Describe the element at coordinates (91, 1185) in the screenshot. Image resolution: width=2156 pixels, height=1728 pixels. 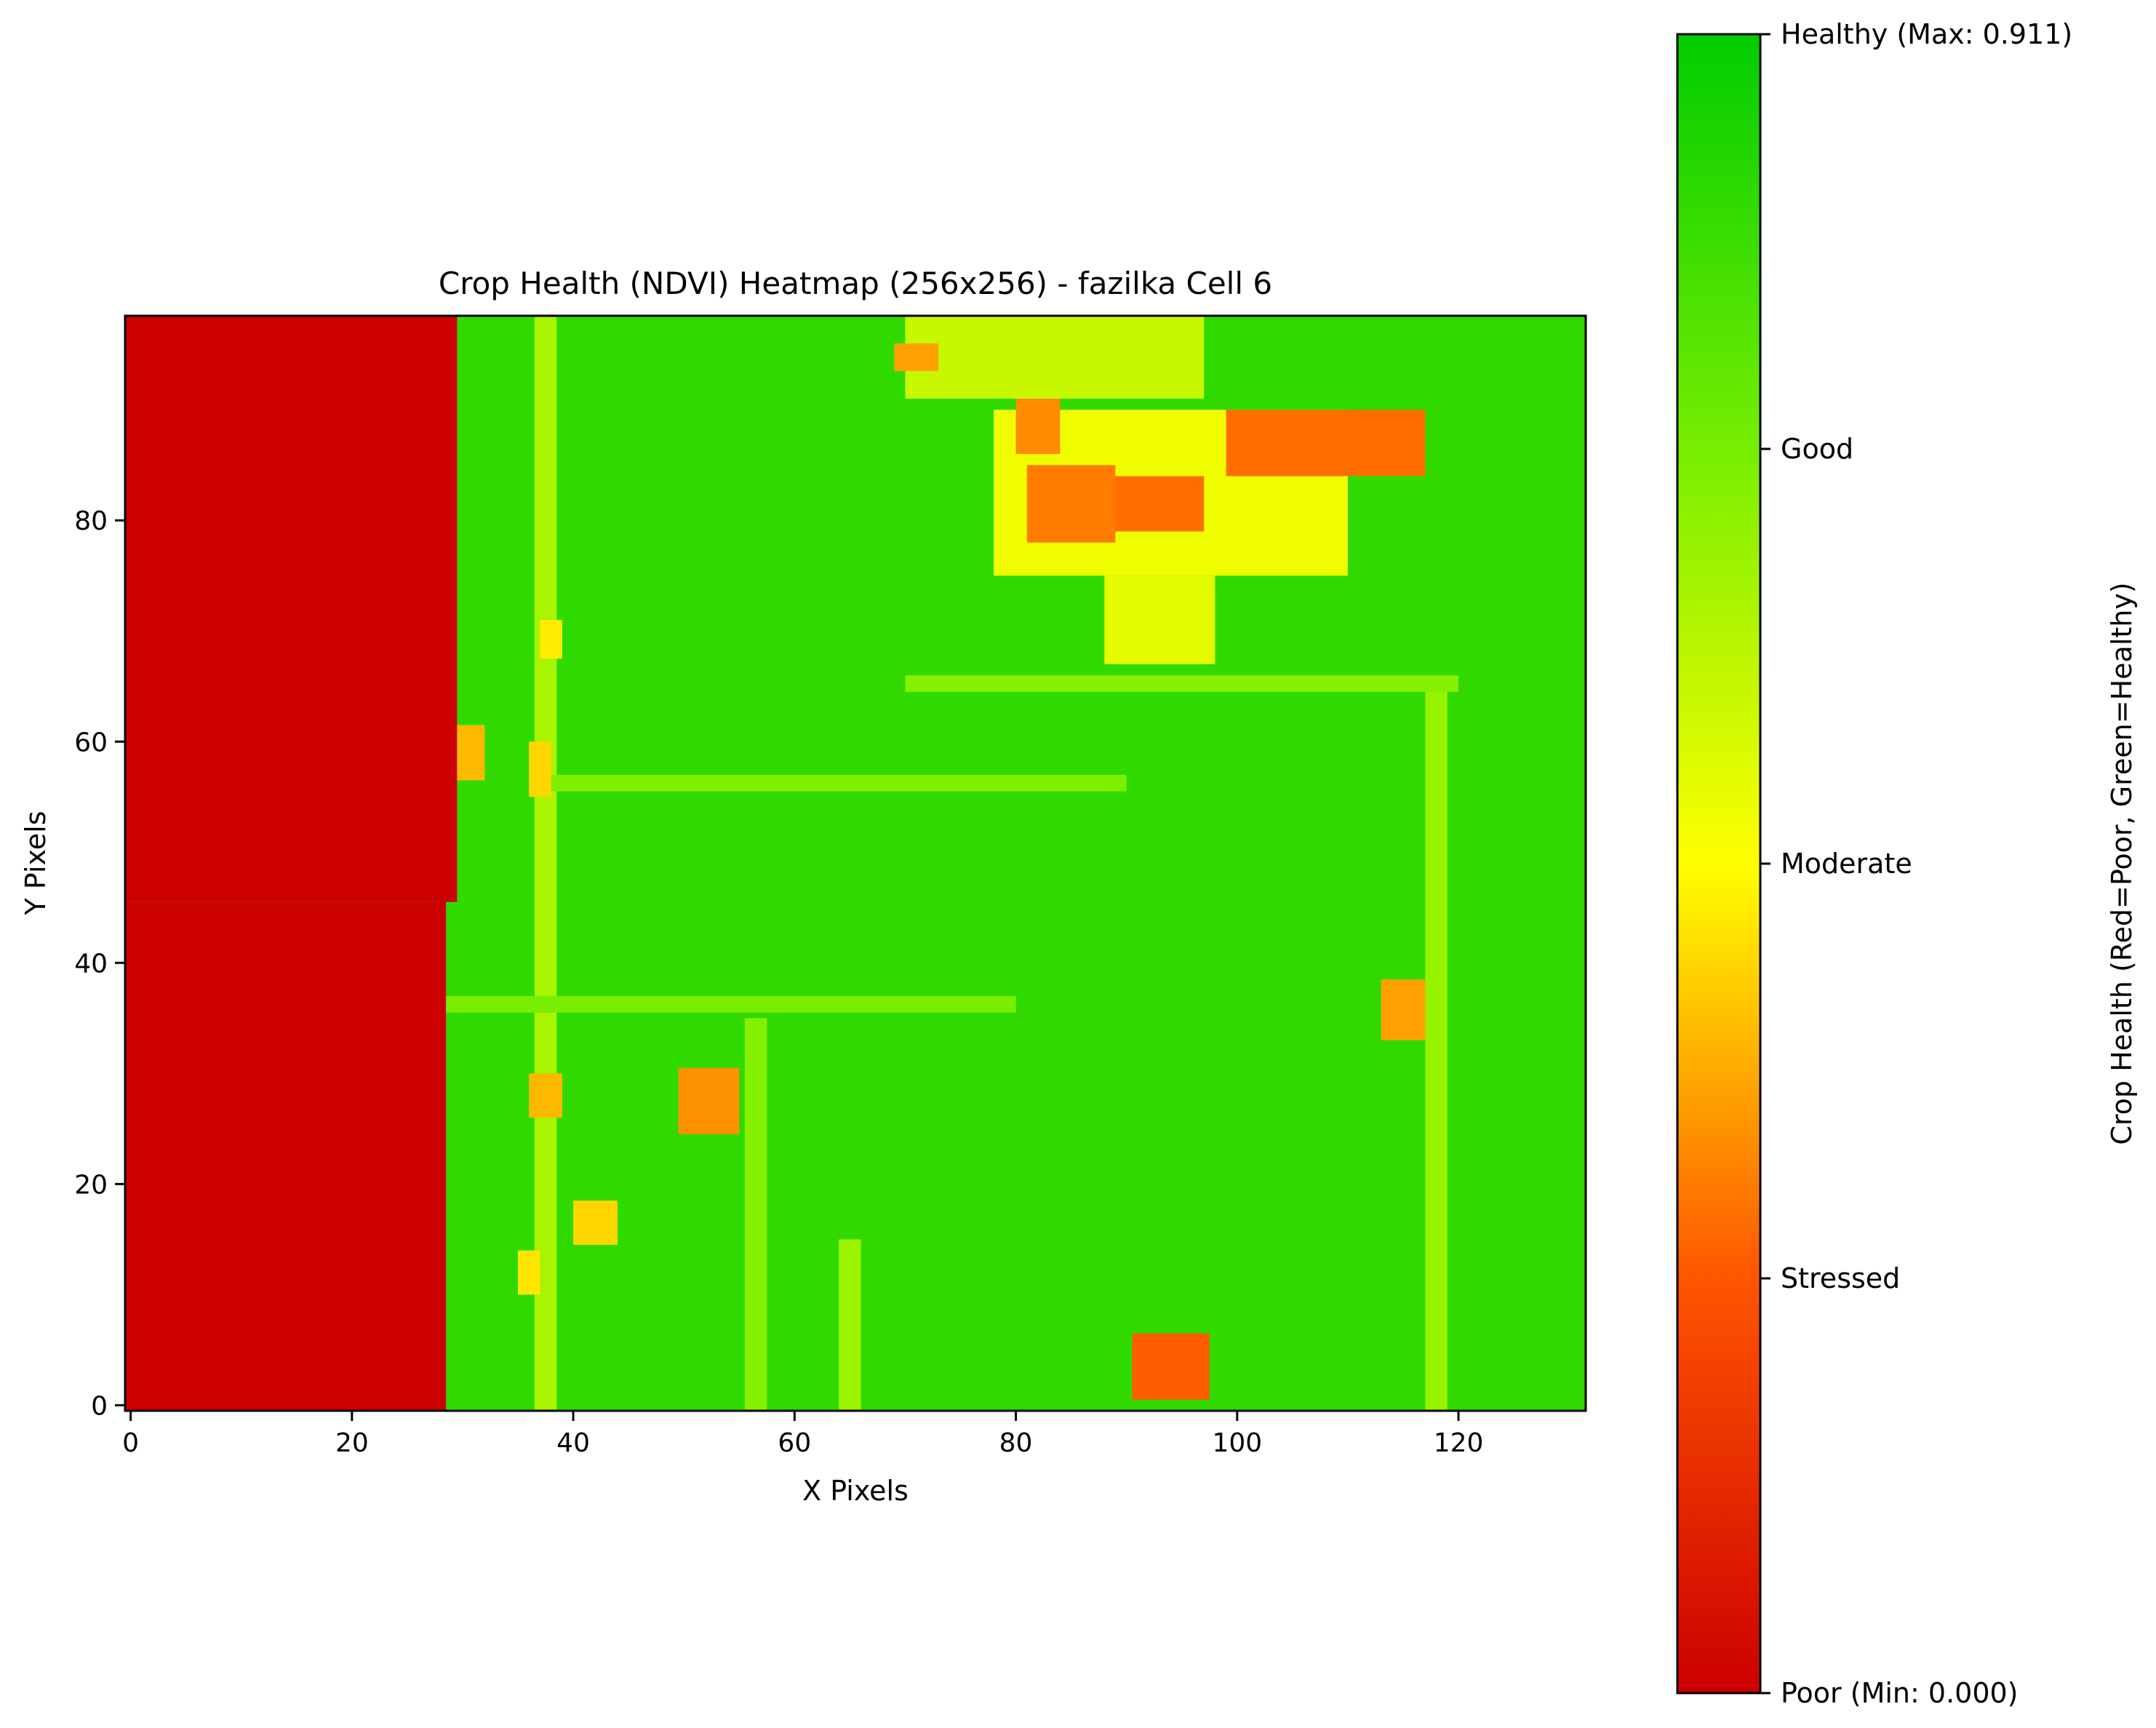
I see `y-tick-label: 20` at that location.